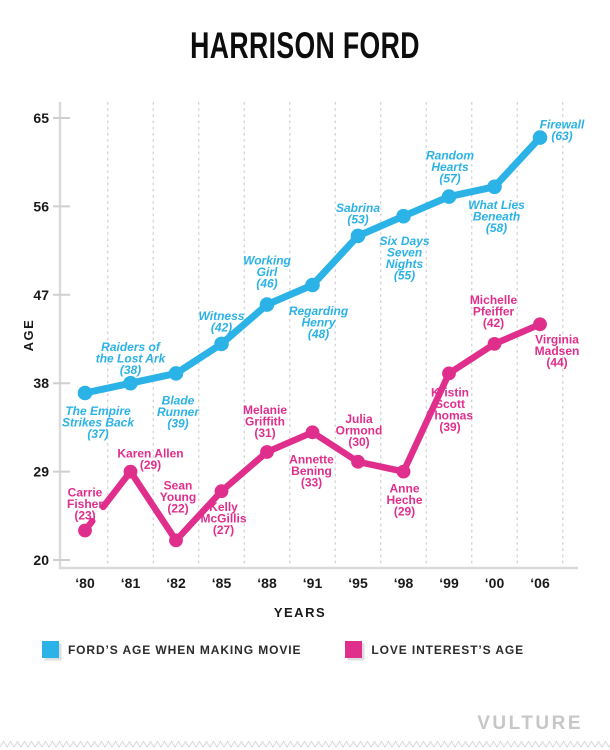  What do you see at coordinates (41, 560) in the screenshot?
I see `y-tick-label: 20` at bounding box center [41, 560].